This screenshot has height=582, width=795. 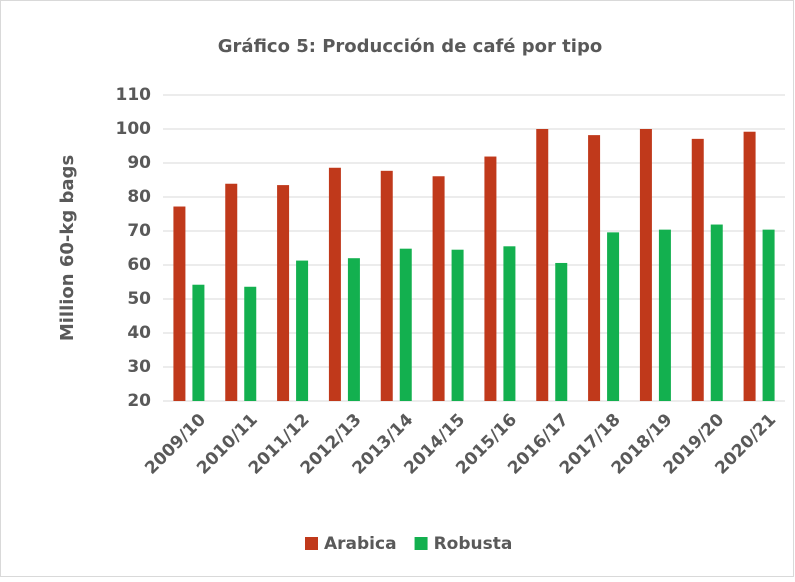 I want to click on y-tick-label: 40, so click(x=139, y=333).